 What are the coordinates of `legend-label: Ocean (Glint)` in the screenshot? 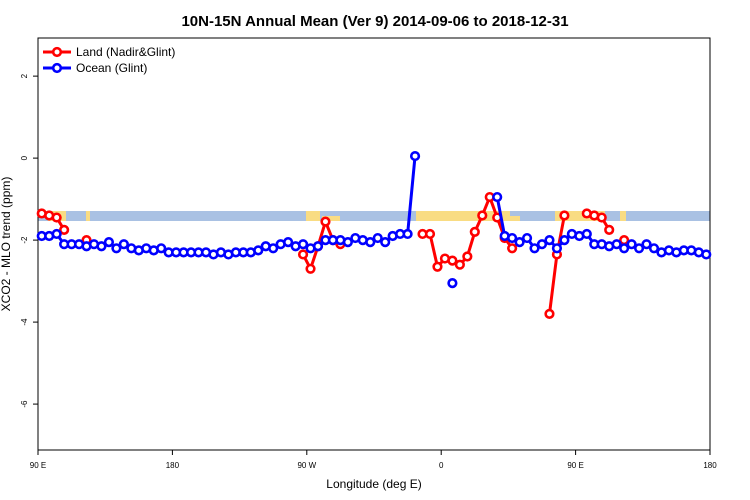 It's located at (111, 68).